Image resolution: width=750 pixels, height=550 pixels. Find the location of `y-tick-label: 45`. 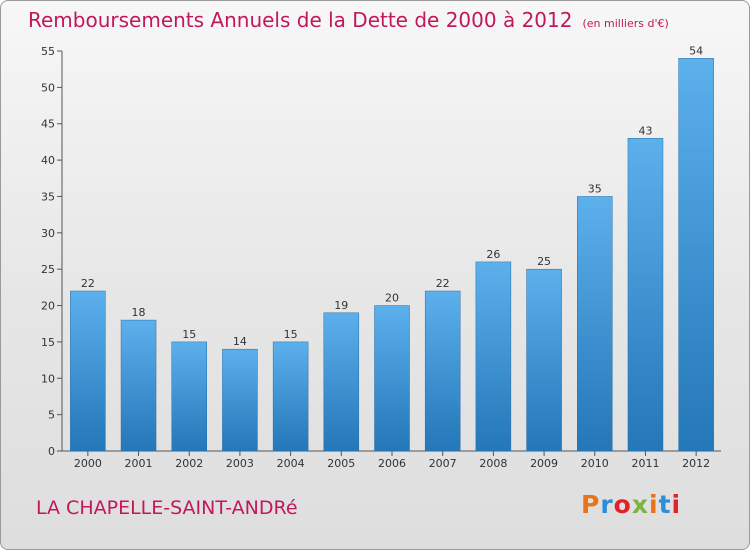

y-tick-label: 45 is located at coordinates (48, 124).